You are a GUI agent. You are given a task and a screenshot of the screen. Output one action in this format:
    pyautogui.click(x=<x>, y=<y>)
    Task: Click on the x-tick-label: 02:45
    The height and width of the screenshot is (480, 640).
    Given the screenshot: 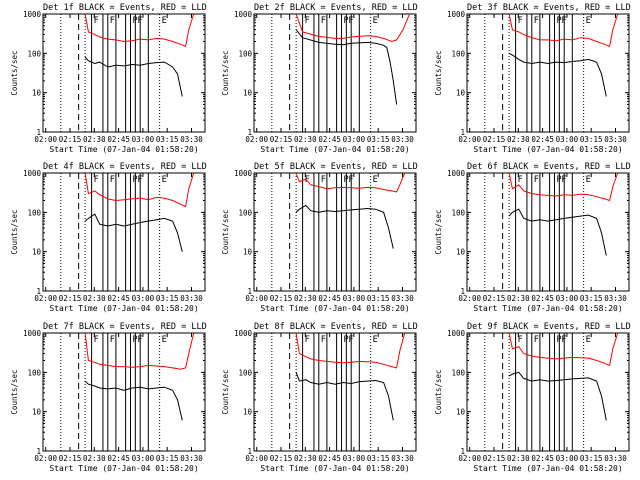 What is the action you would take?
    pyautogui.click(x=329, y=458)
    